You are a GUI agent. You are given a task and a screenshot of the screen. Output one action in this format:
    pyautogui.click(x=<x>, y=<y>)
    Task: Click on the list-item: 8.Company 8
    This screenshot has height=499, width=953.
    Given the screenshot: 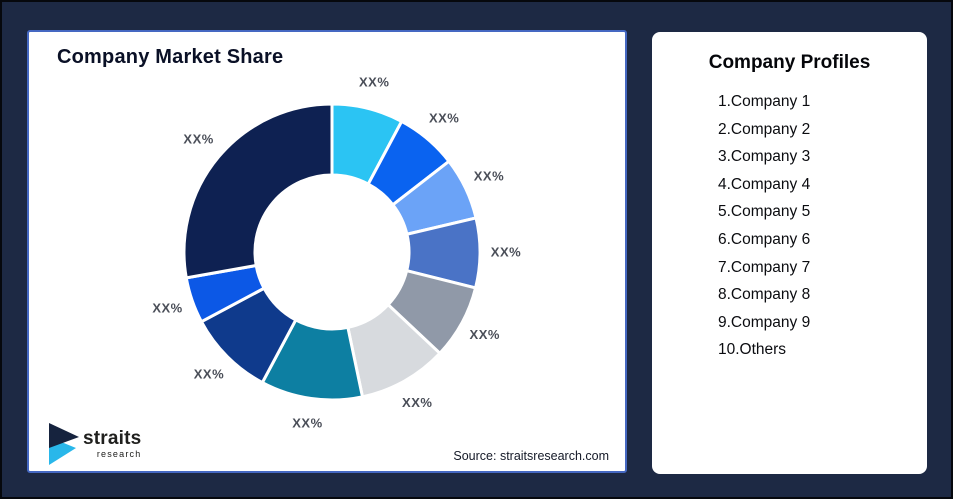 What is the action you would take?
    pyautogui.click(x=764, y=295)
    